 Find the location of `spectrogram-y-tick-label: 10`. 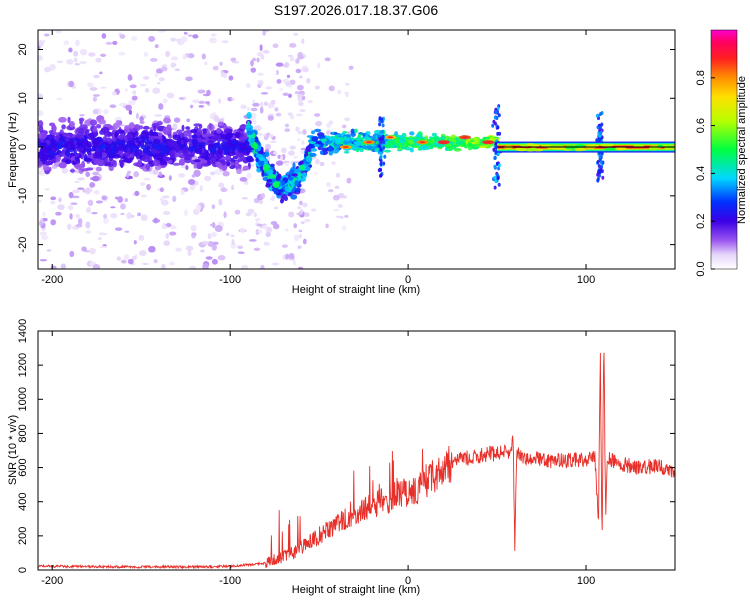

spectrogram-y-tick-label: 10 is located at coordinates (23, 98).